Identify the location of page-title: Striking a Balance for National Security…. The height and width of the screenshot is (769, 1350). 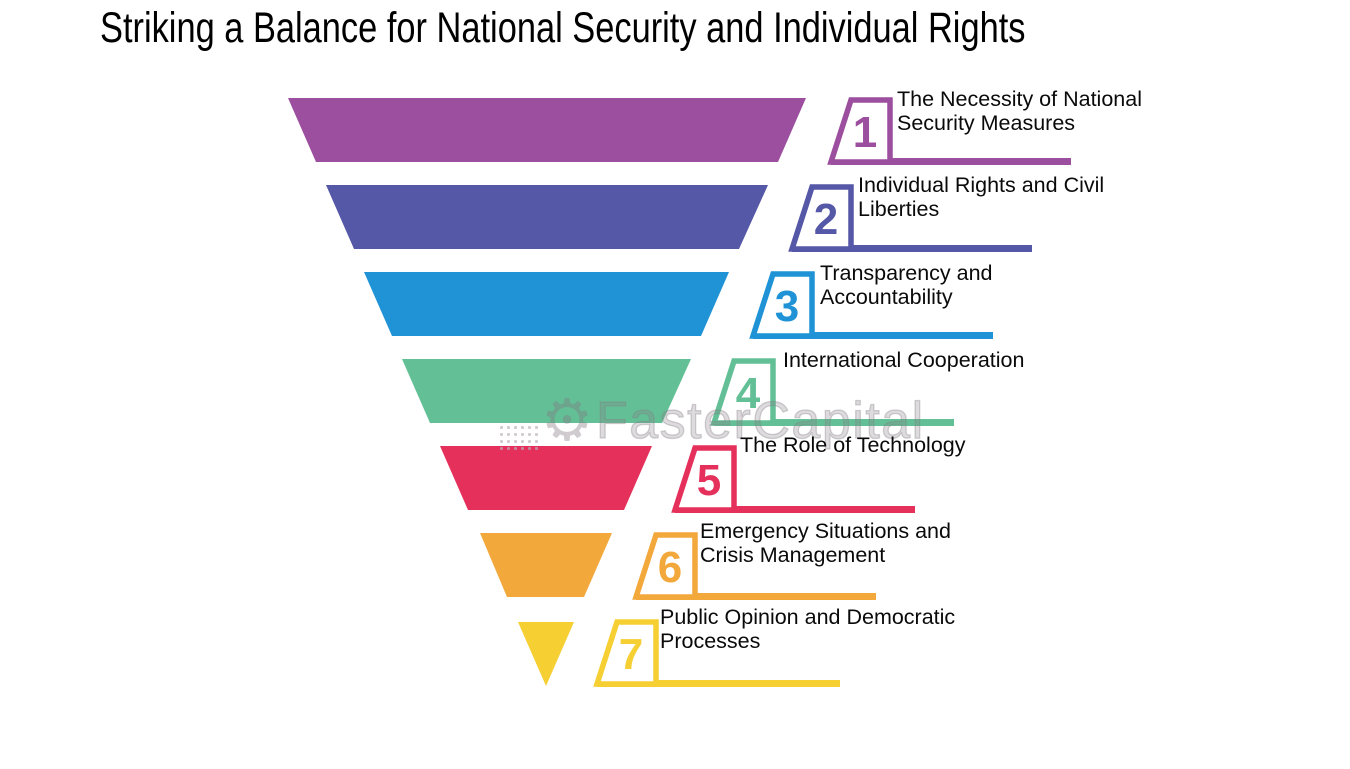
(563, 28).